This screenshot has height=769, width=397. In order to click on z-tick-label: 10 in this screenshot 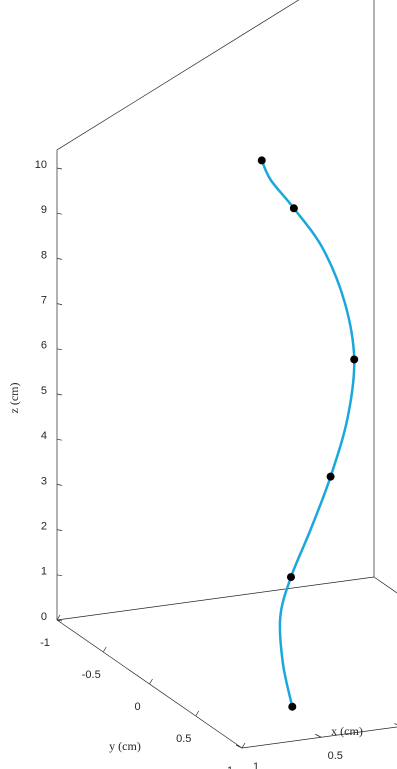, I will do `click(41, 165)`.